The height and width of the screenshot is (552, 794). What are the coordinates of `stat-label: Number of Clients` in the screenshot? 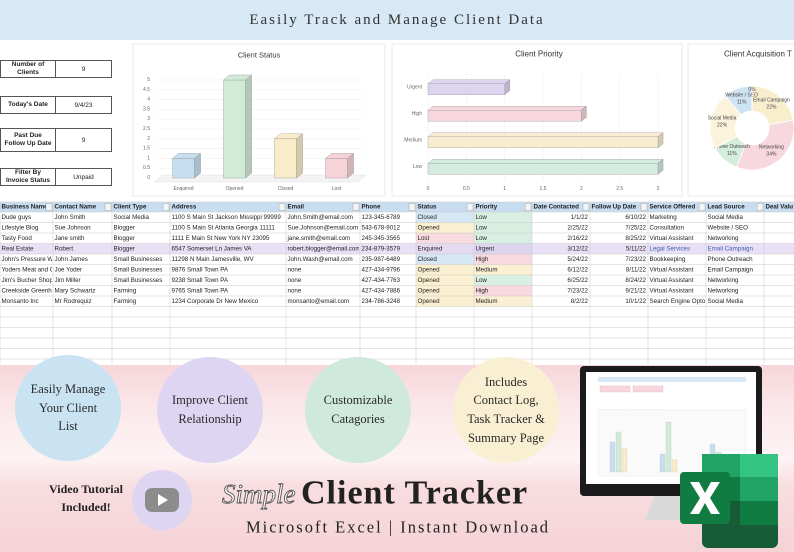 It's located at (28, 69).